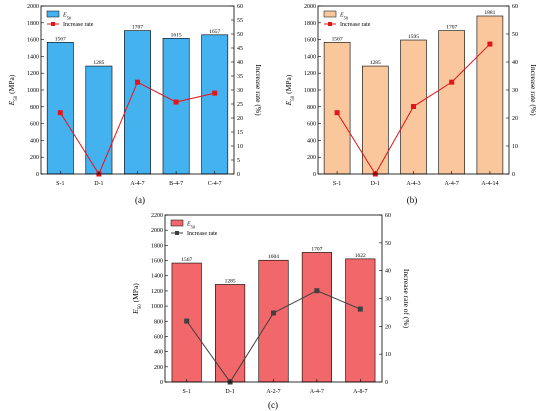 The image size is (550, 411). Describe the element at coordinates (413, 184) in the screenshot. I see `category-label: A-4-3` at that location.